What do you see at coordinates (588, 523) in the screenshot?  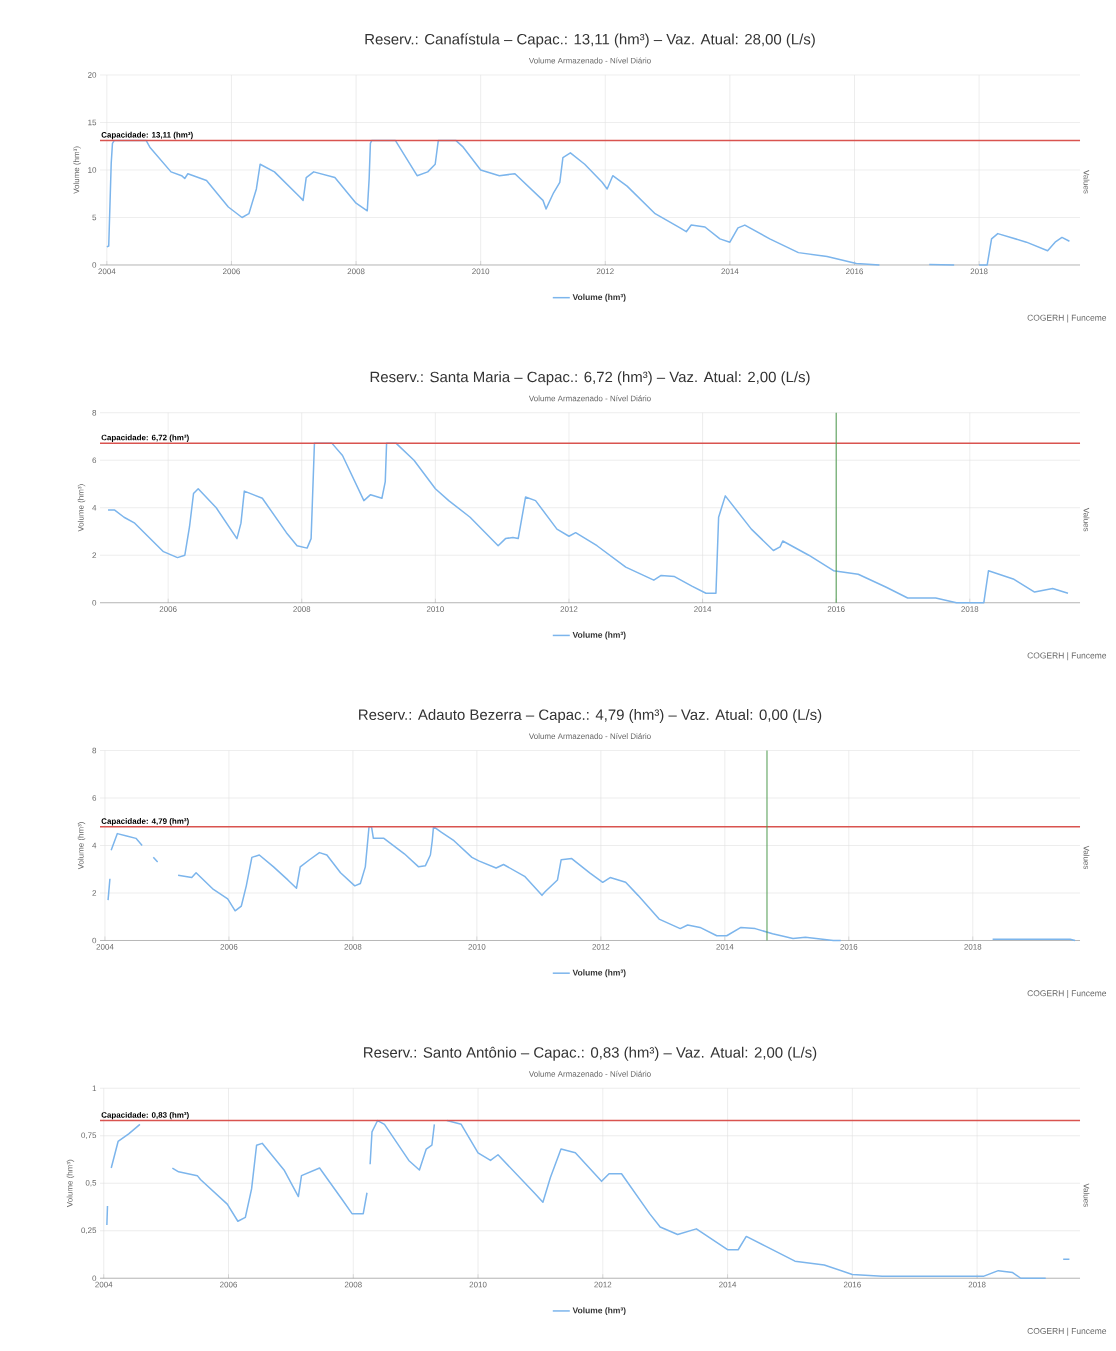 I see `line-series` at bounding box center [588, 523].